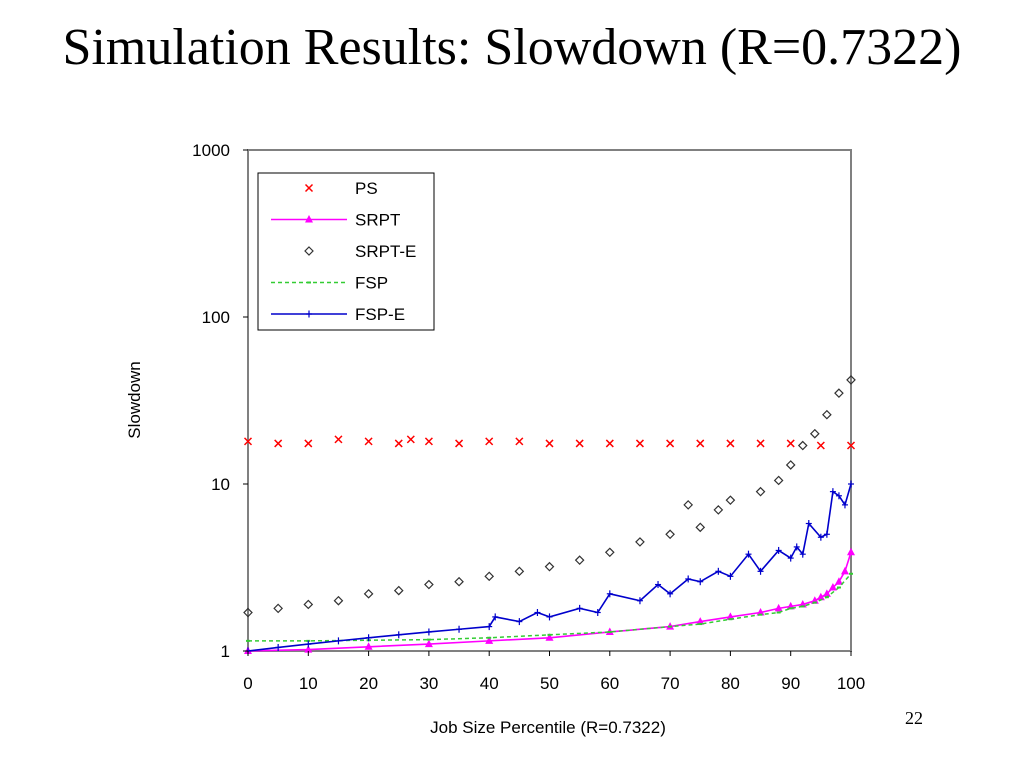 Image resolution: width=1024 pixels, height=768 pixels. What do you see at coordinates (548, 727) in the screenshot?
I see `x-axis-label: Job Size Percentile (R=0.7322)` at bounding box center [548, 727].